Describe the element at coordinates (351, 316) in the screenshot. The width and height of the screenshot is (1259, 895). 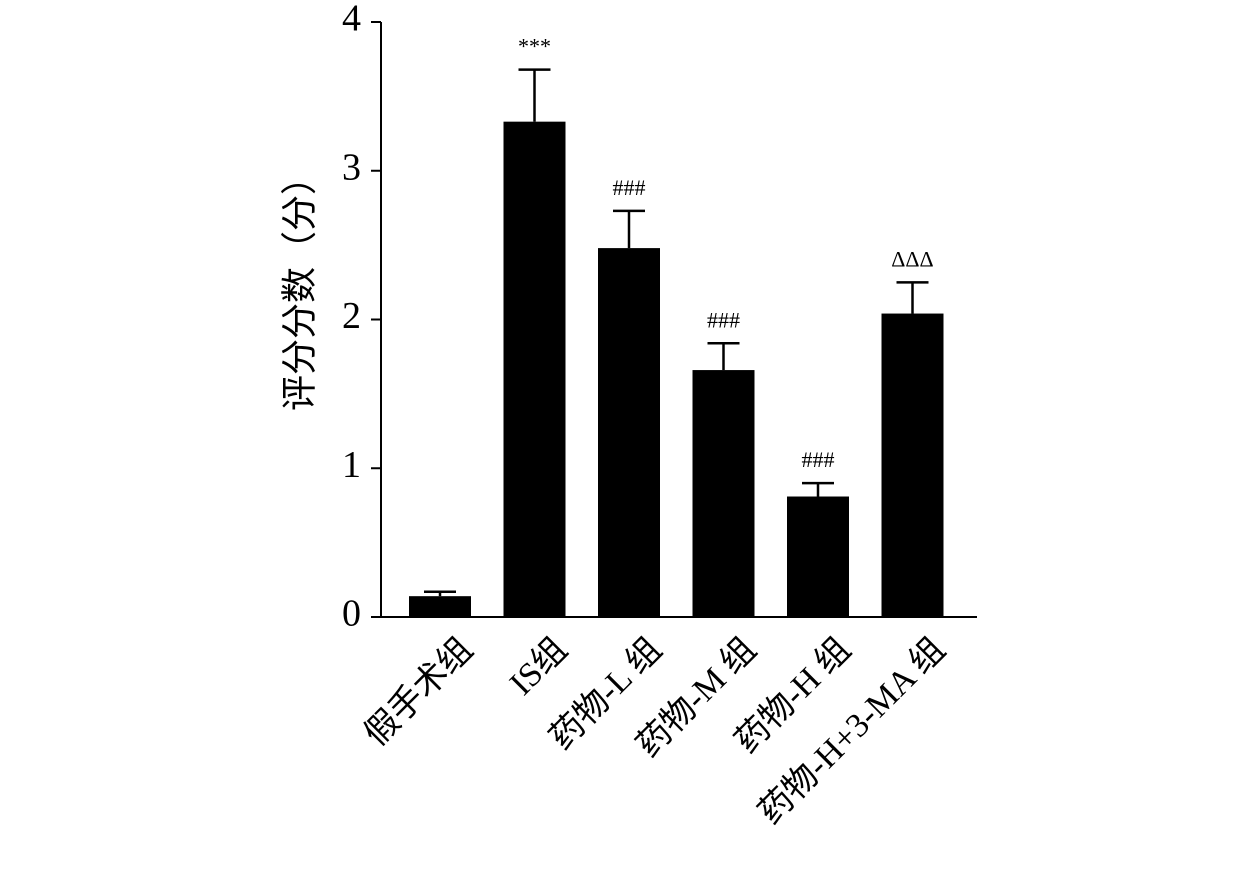
I see `y-tick-label: 2` at that location.